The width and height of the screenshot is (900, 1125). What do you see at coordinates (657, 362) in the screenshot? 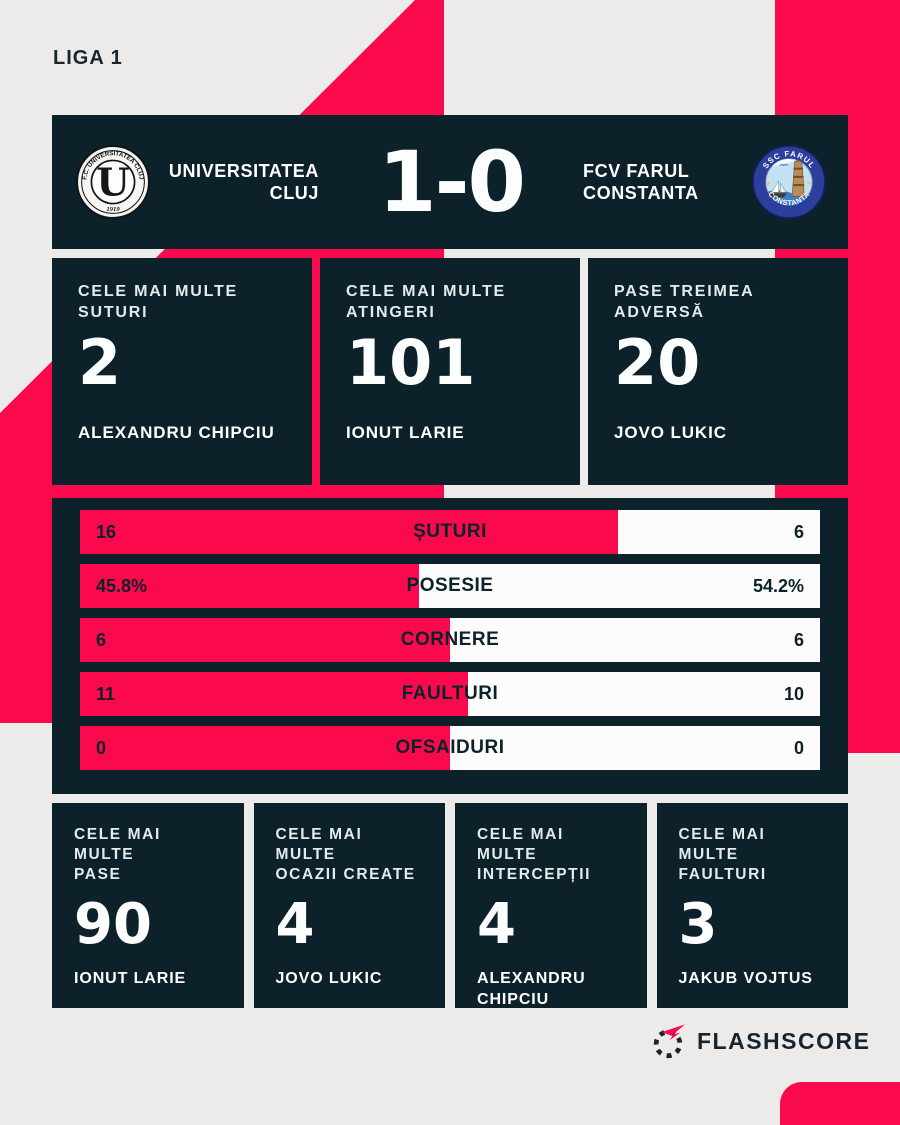
I see `stat-value: 20` at bounding box center [657, 362].